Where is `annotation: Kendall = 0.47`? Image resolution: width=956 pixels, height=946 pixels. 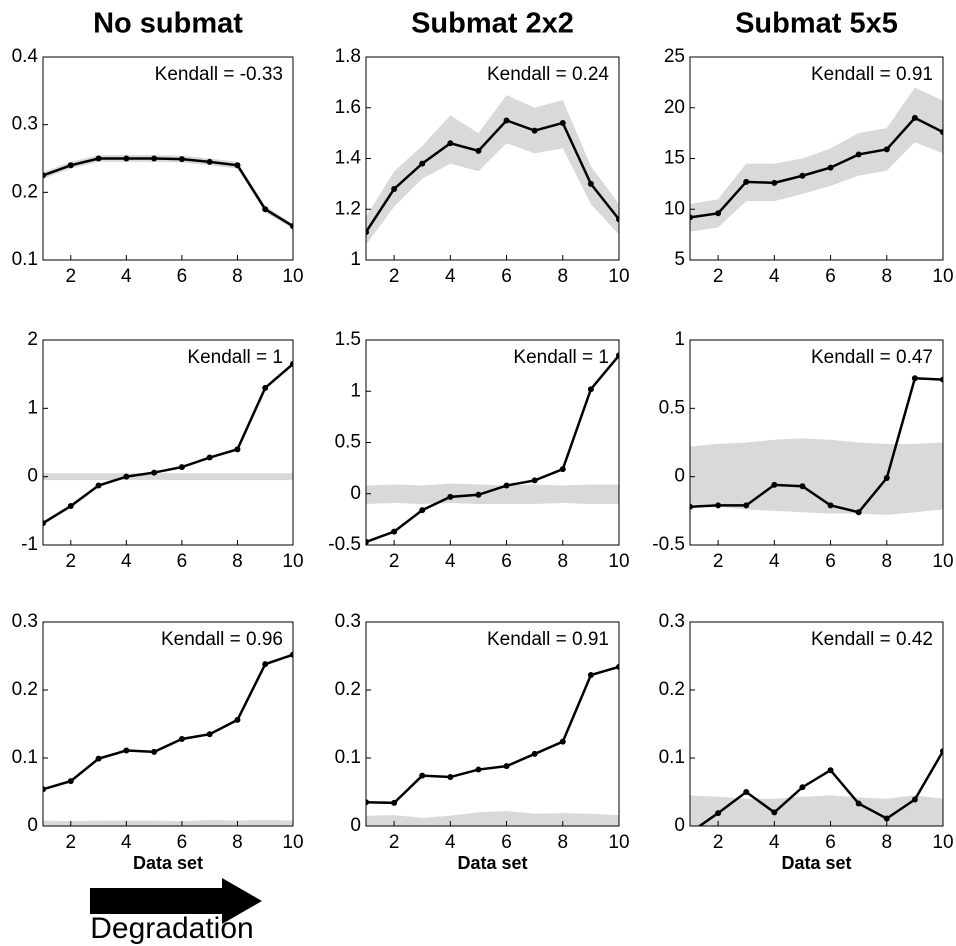
annotation: Kendall = 0.47 is located at coordinates (872, 357).